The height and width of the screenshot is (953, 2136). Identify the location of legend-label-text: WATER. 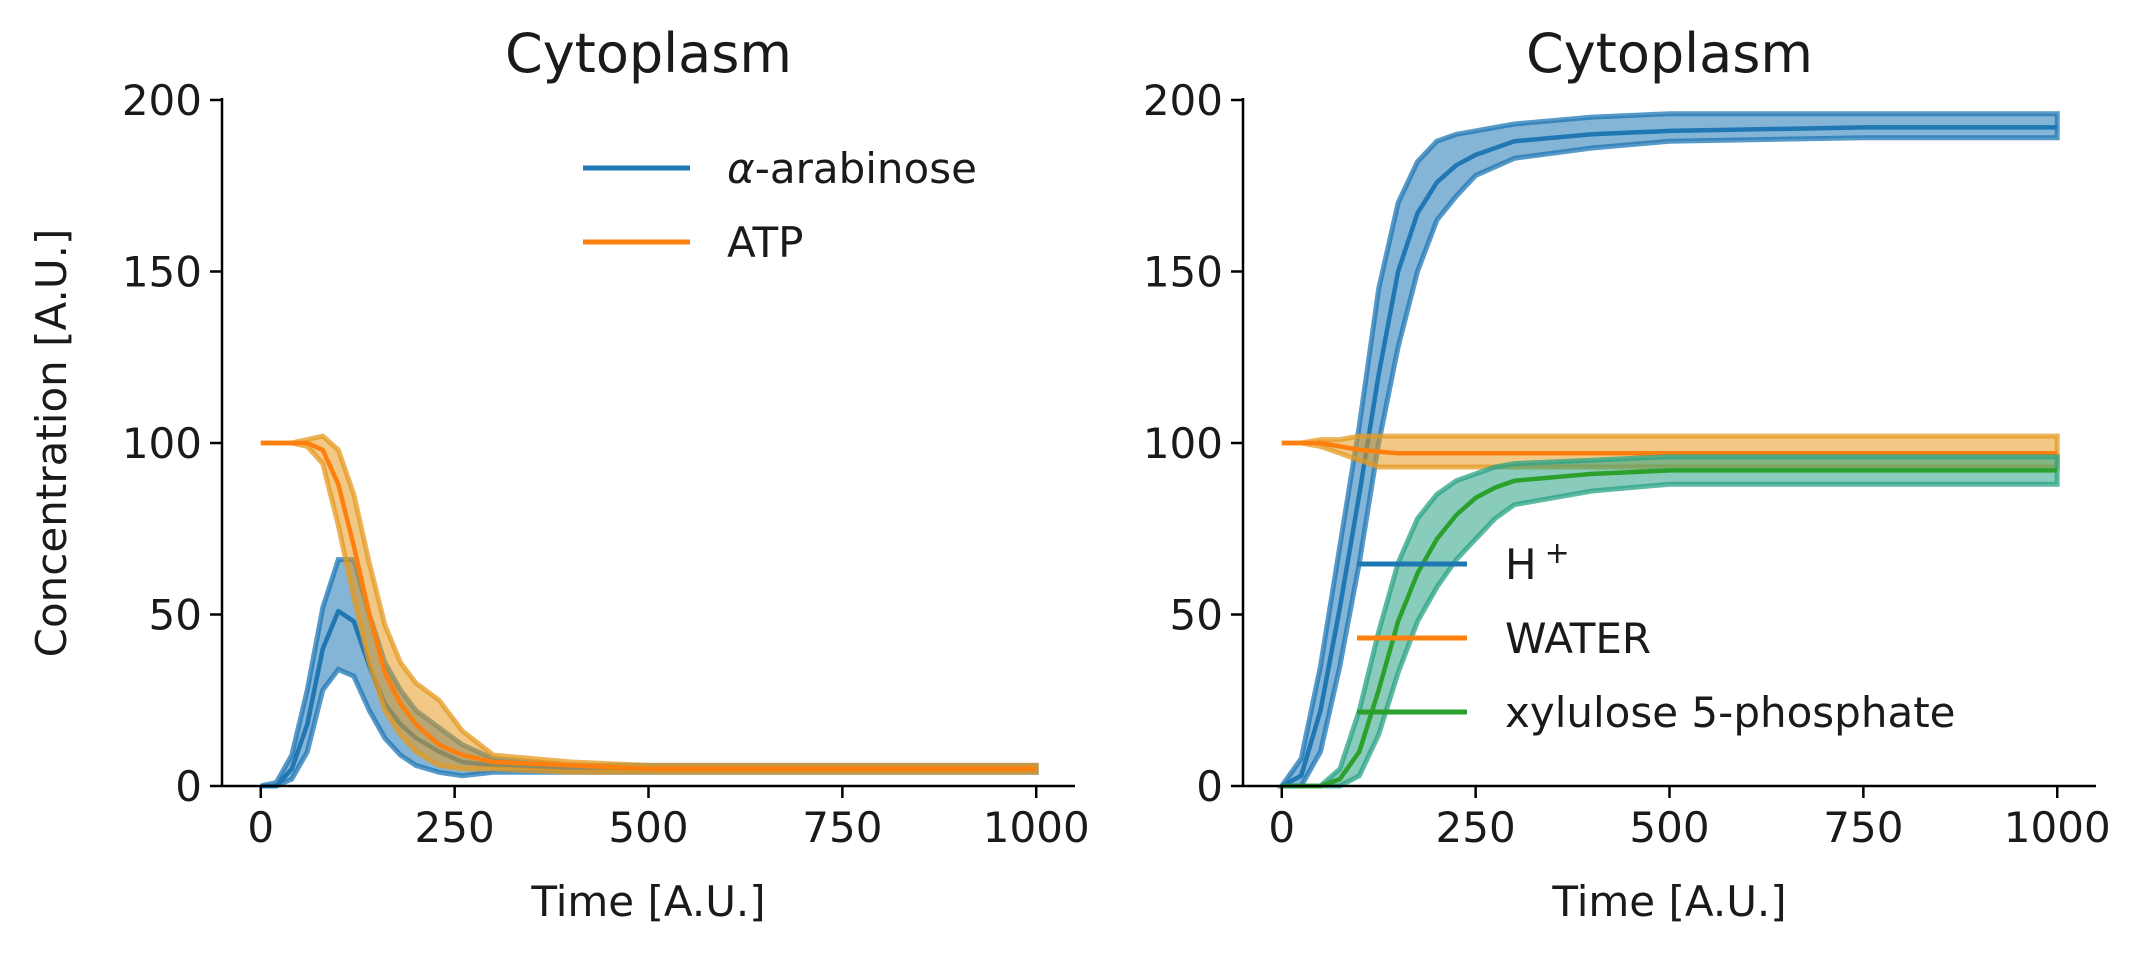
(1578, 638).